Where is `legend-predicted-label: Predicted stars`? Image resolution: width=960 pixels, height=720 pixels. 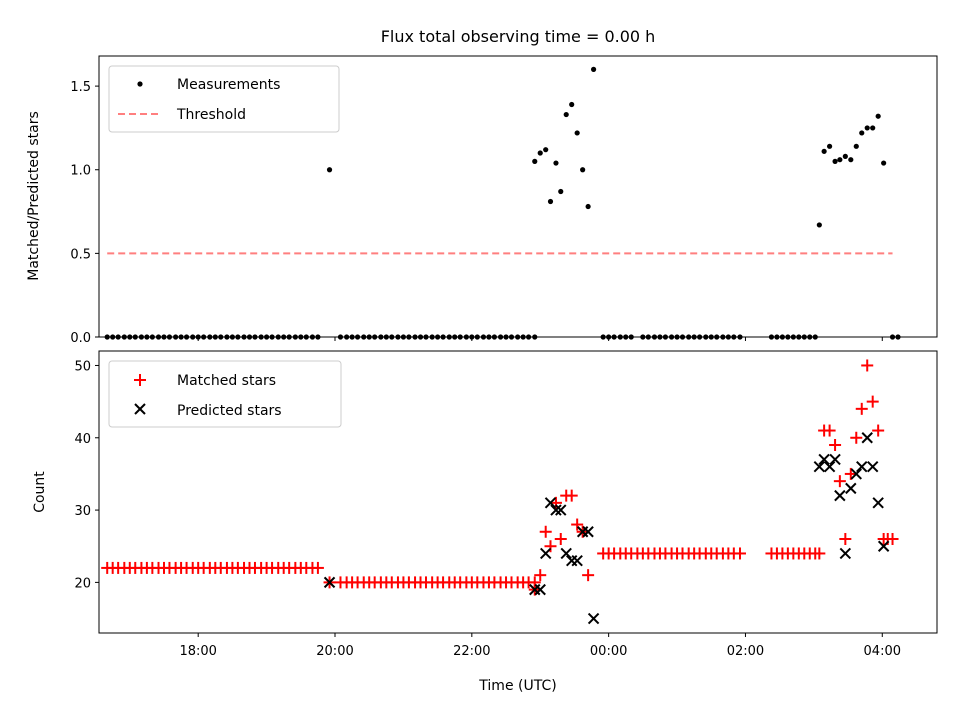 legend-predicted-label: Predicted stars is located at coordinates (229, 411).